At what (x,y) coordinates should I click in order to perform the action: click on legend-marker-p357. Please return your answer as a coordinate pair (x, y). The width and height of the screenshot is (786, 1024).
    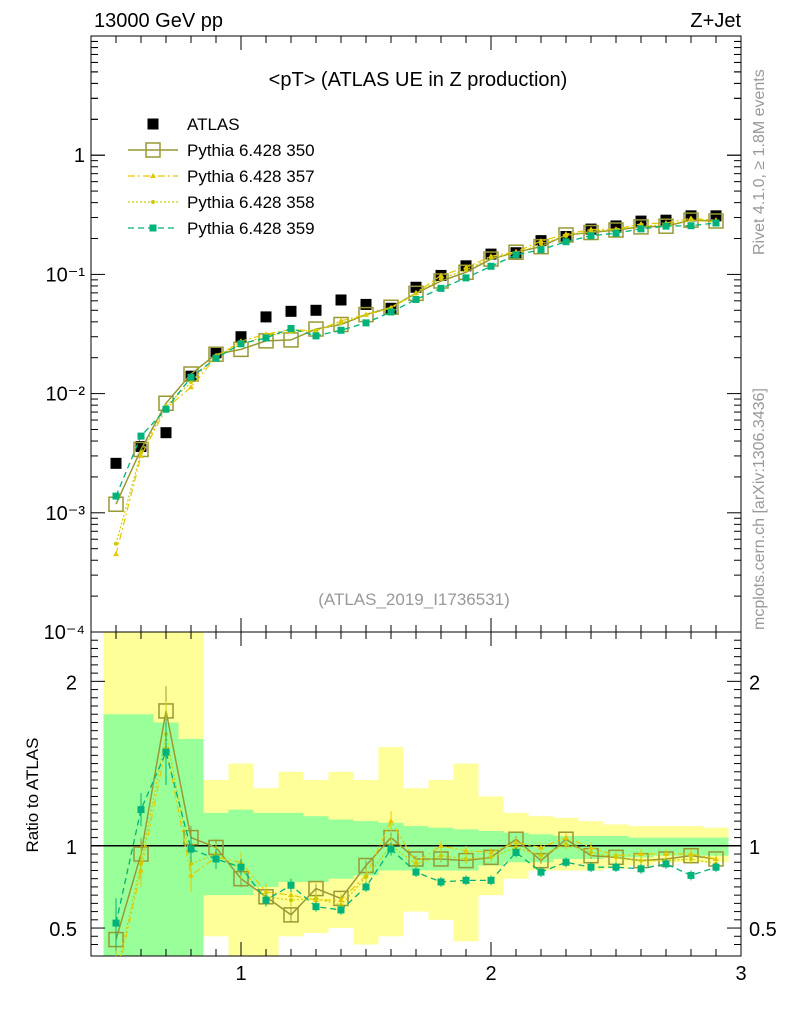
    Looking at the image, I should click on (153, 175).